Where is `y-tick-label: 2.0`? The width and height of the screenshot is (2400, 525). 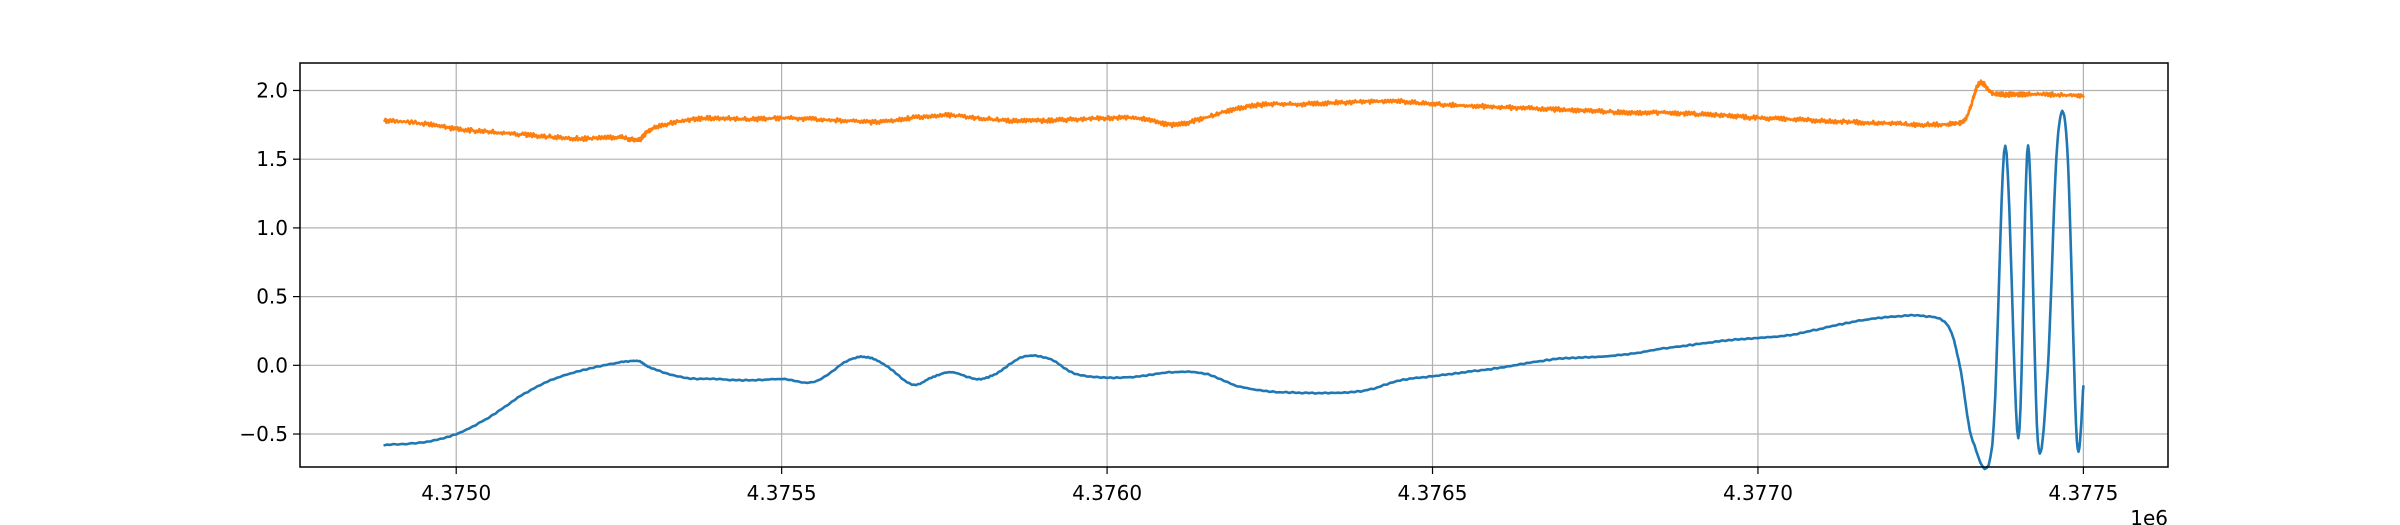 y-tick-label: 2.0 is located at coordinates (272, 90).